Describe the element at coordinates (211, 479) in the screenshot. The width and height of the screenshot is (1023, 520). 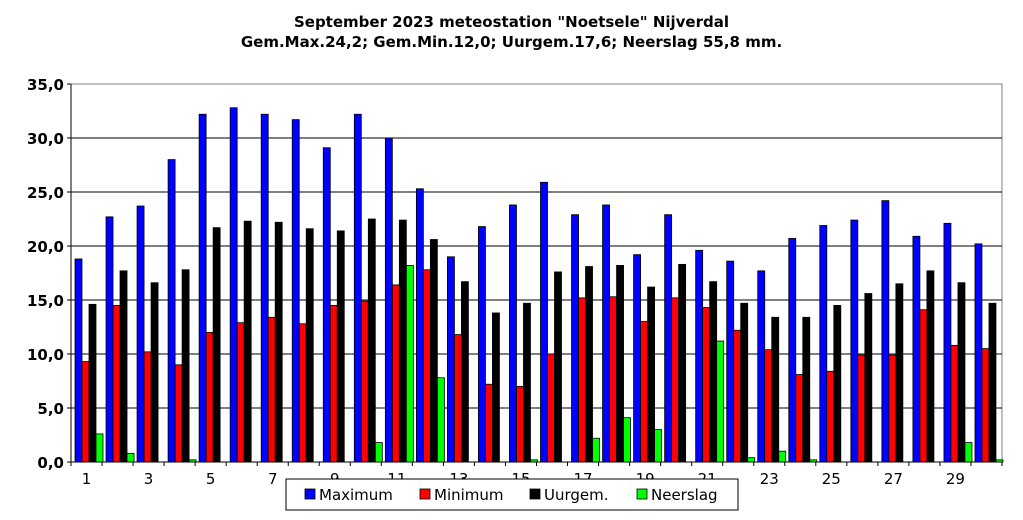
I see `x-tick-label: 5` at that location.